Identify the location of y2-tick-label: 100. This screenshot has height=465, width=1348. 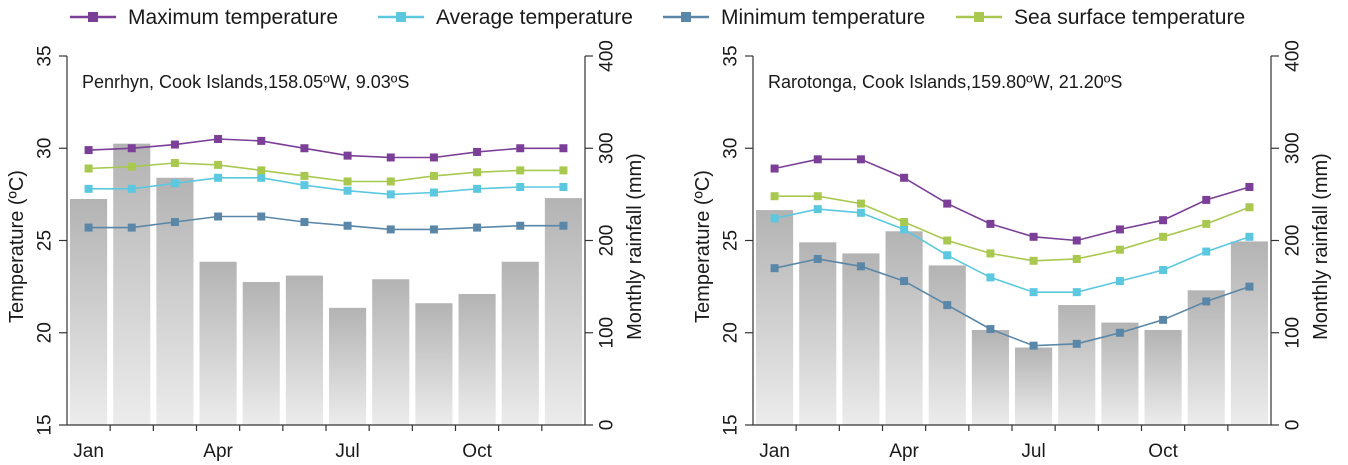
(607, 333).